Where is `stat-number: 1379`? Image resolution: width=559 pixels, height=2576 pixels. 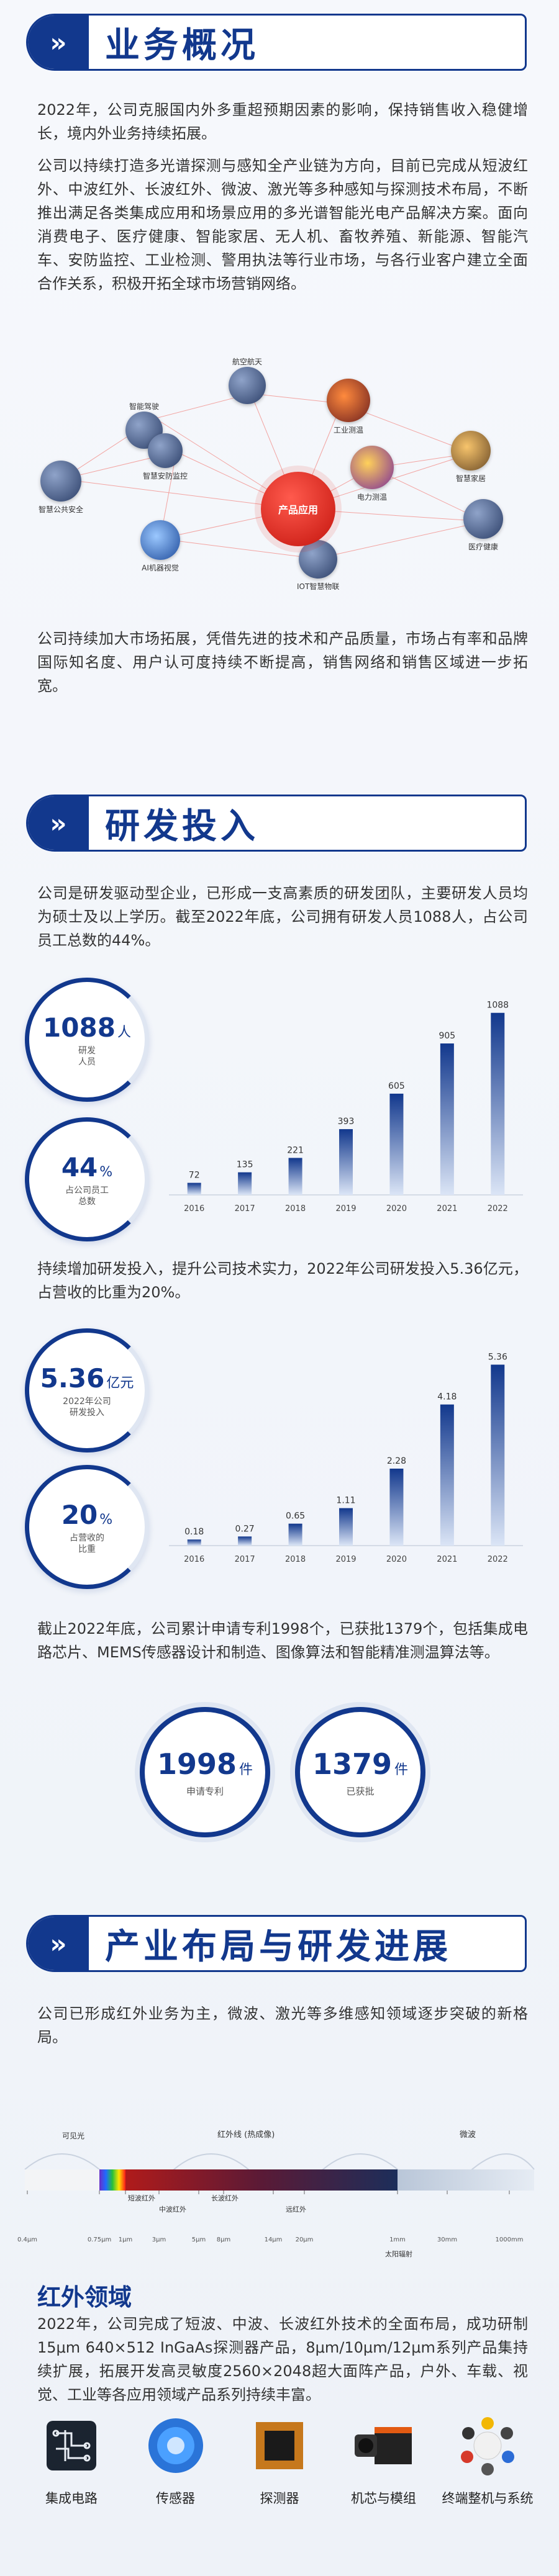 stat-number: 1379 is located at coordinates (352, 1764).